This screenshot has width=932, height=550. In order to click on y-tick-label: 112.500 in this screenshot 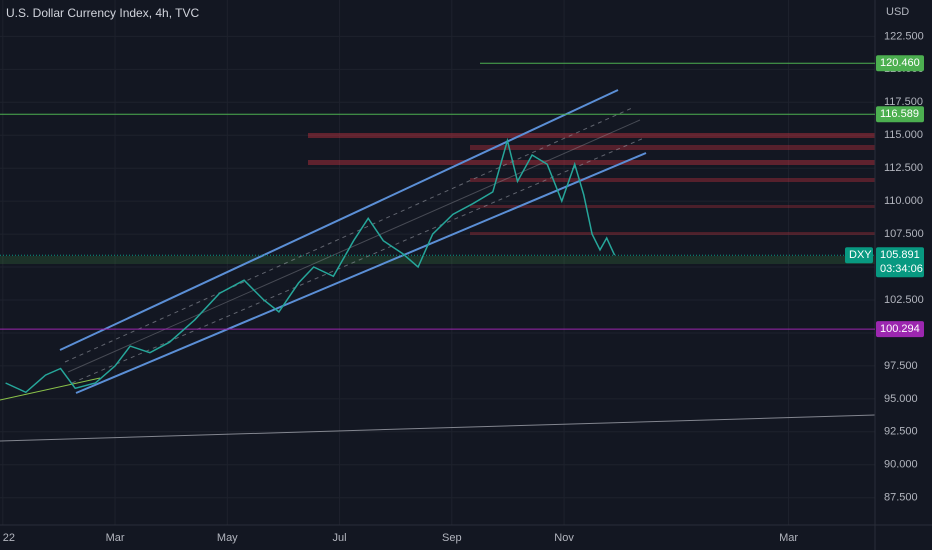, I will do `click(903, 168)`.